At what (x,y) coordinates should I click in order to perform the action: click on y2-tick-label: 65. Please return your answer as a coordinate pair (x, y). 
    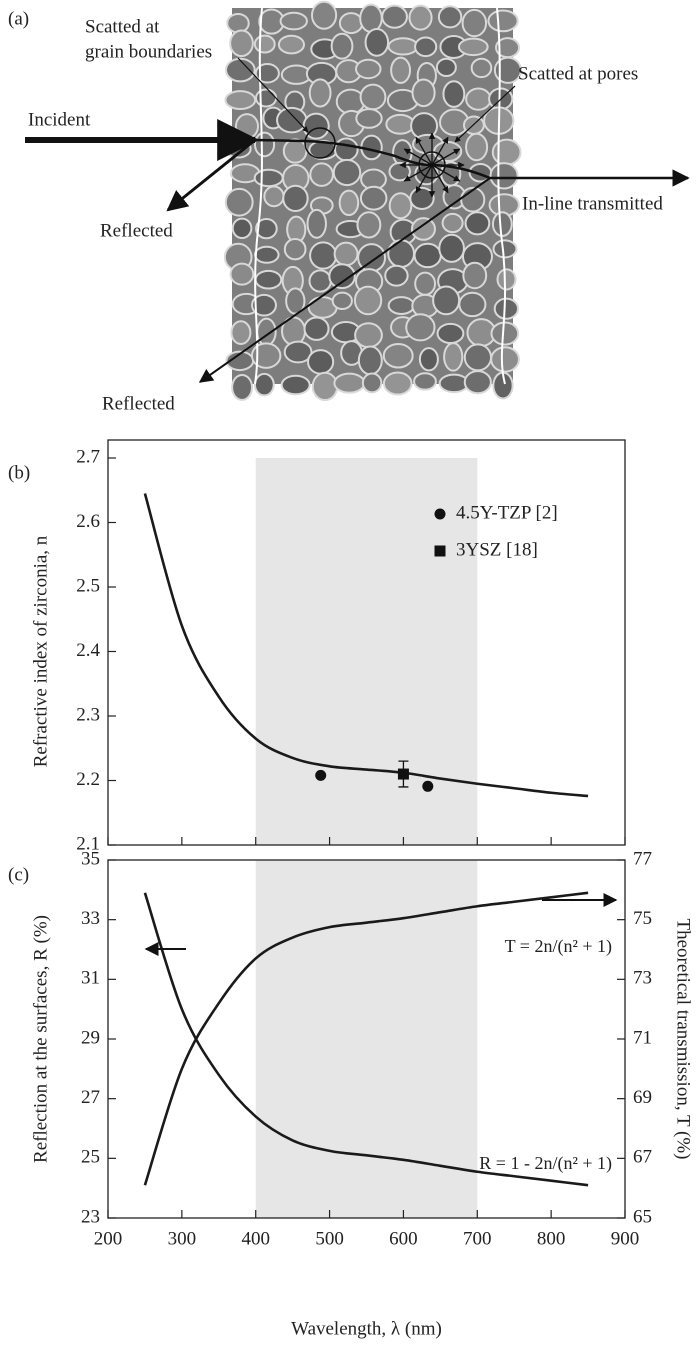
    Looking at the image, I should click on (642, 1216).